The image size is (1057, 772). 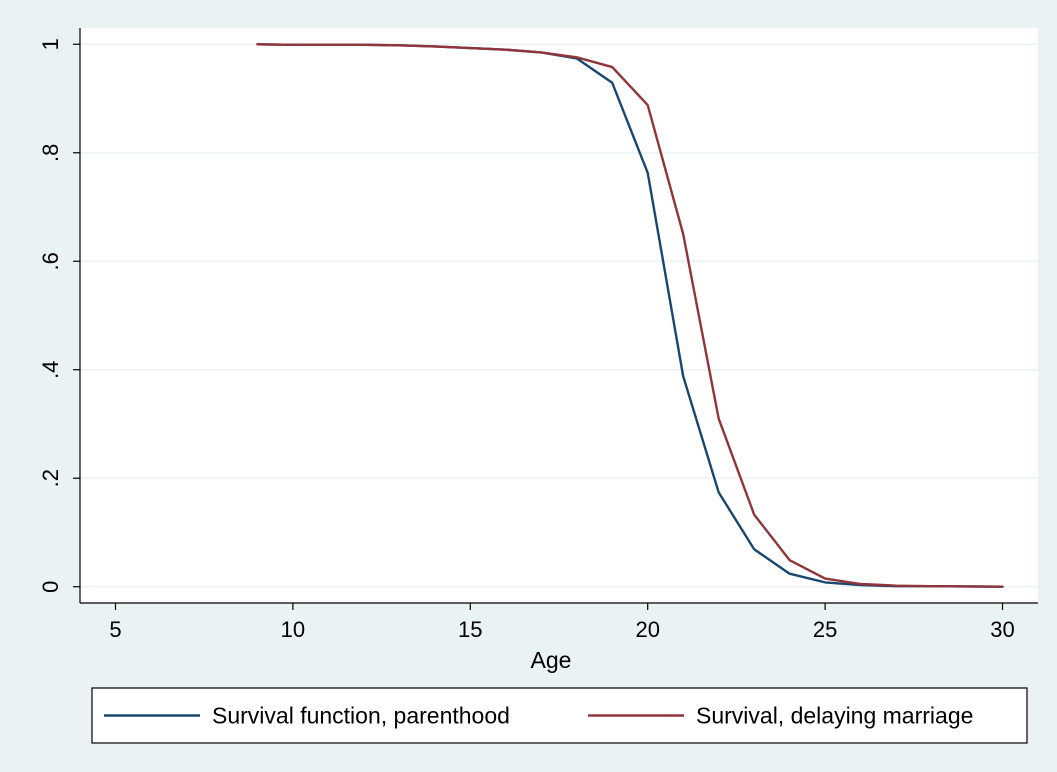 I want to click on x-tick-label: 15, so click(x=470, y=629).